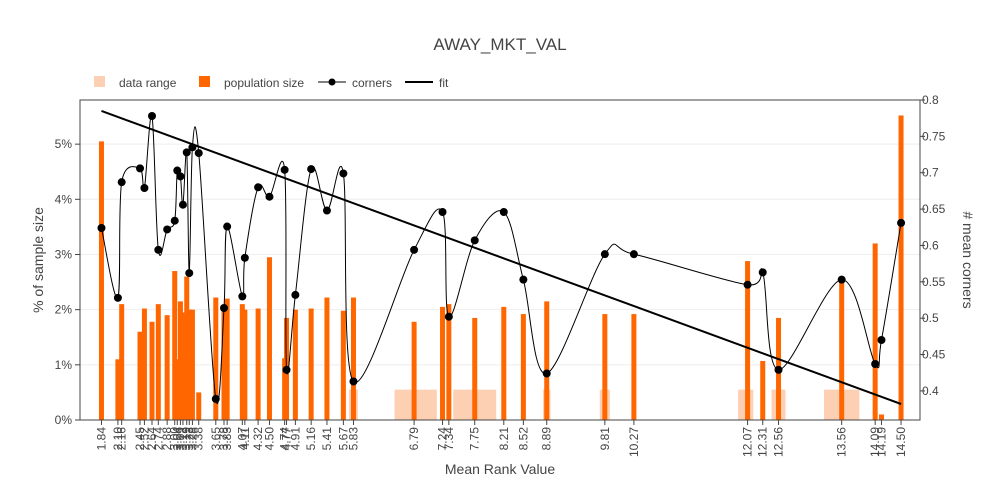  What do you see at coordinates (934, 282) in the screenshot?
I see `y2-tick-label: 0.55` at bounding box center [934, 282].